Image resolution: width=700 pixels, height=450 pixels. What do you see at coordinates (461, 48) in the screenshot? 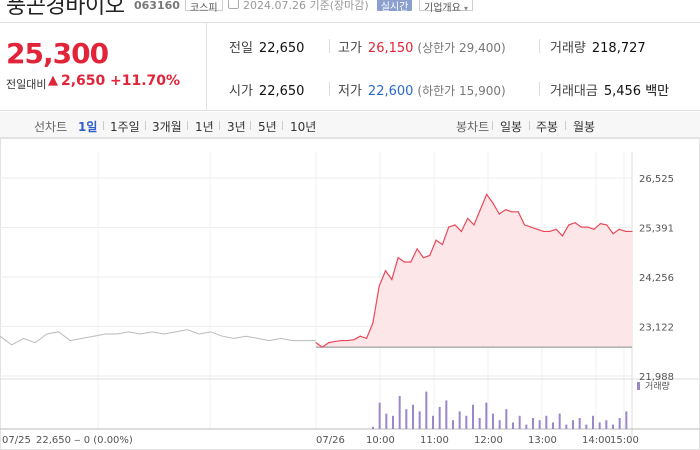
I see `upper-limit: (상한가 29,400)` at bounding box center [461, 48].